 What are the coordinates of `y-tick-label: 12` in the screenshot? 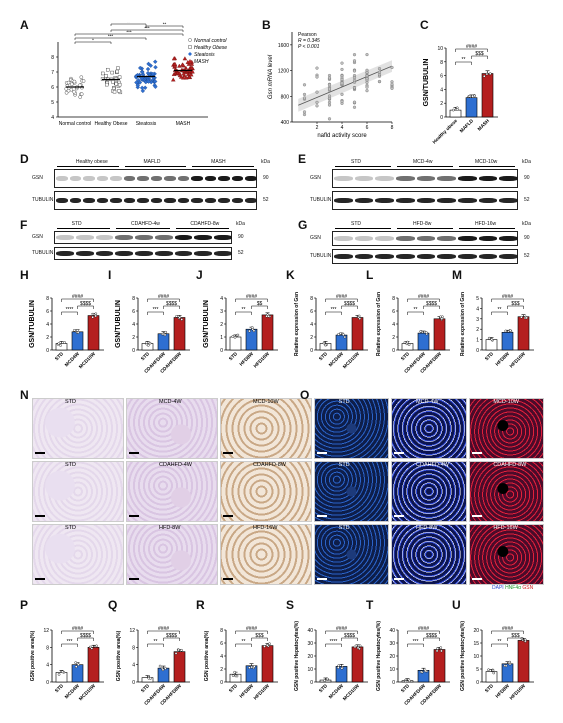 It's located at (46, 631).